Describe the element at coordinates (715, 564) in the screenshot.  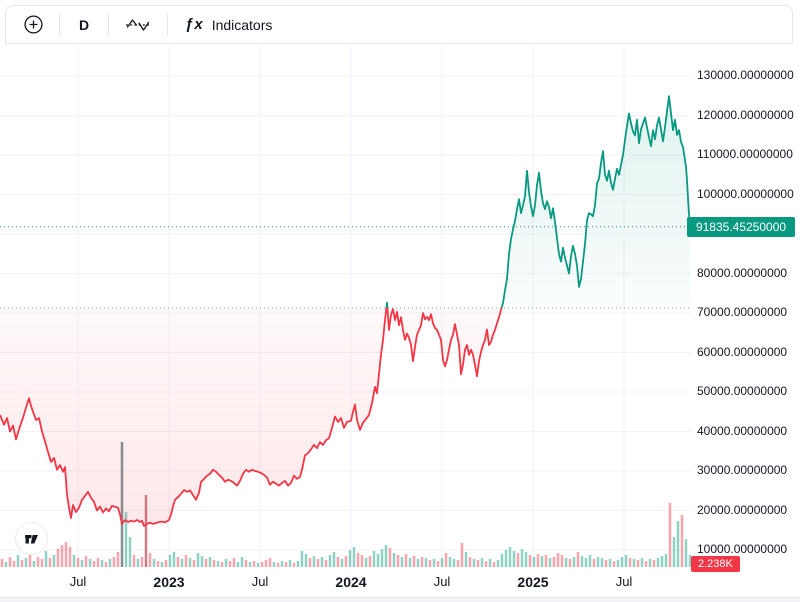
I see `volume-value-badge: 2.238K` at that location.